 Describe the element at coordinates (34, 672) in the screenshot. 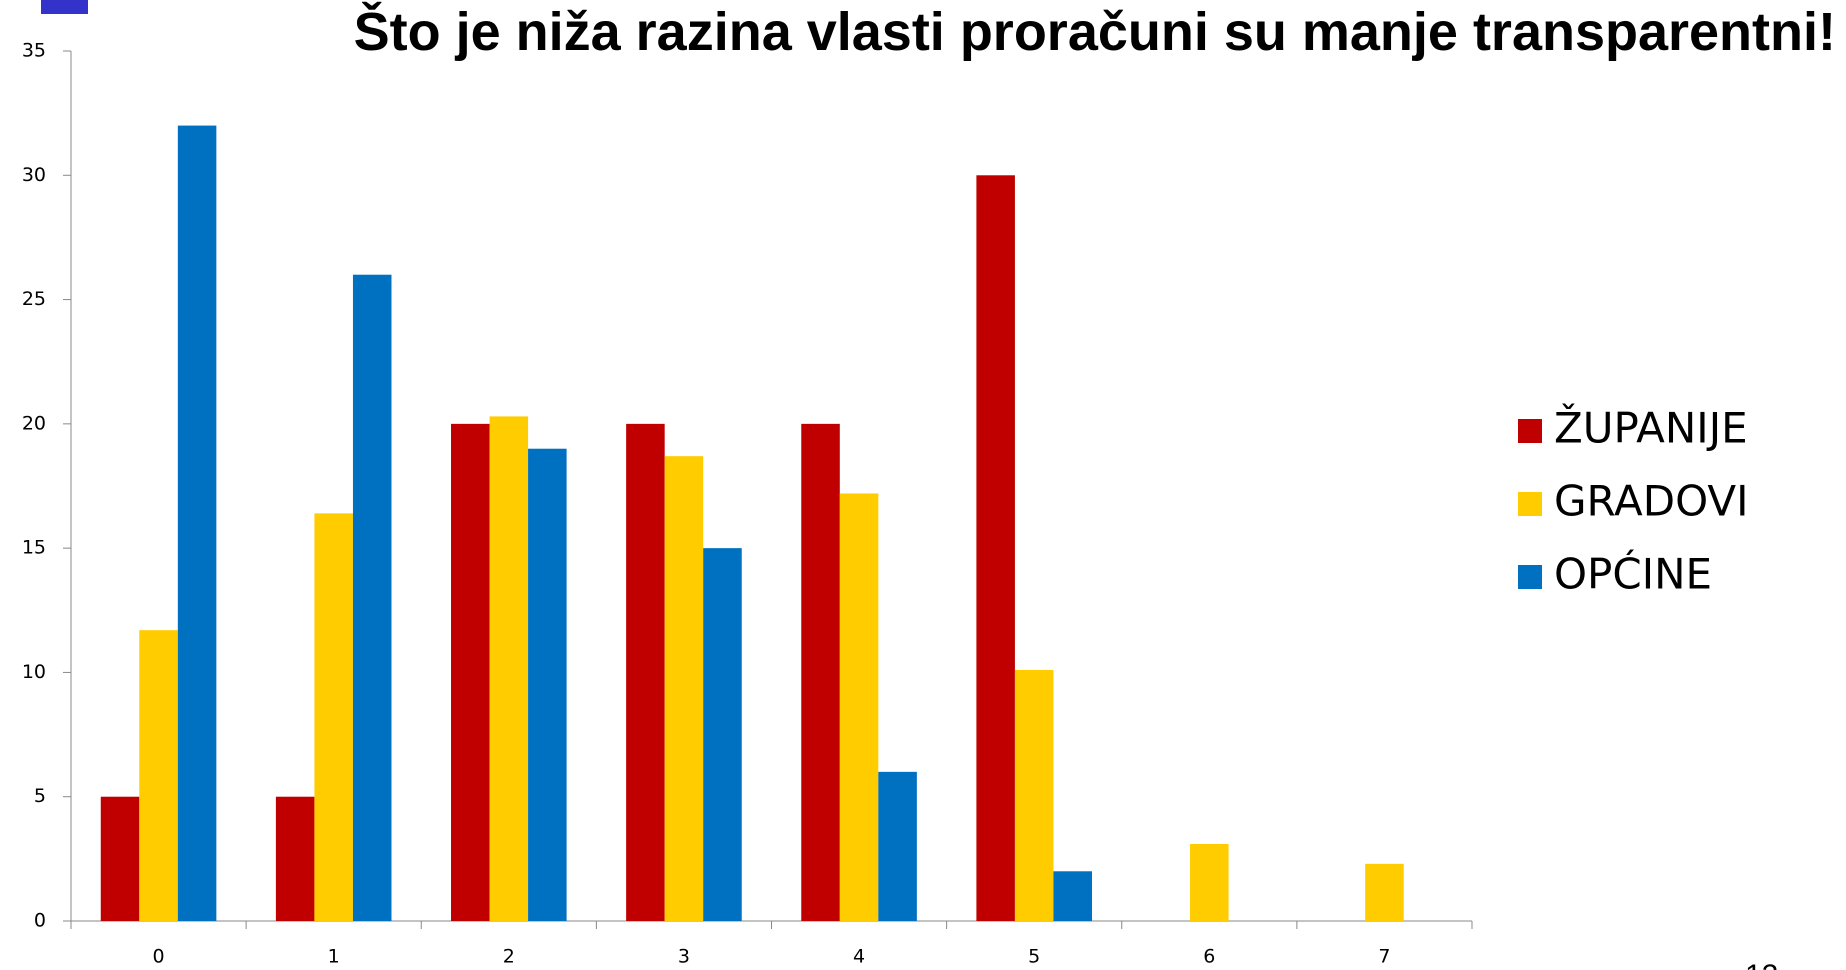

I see `y-tick-label: 10` at that location.